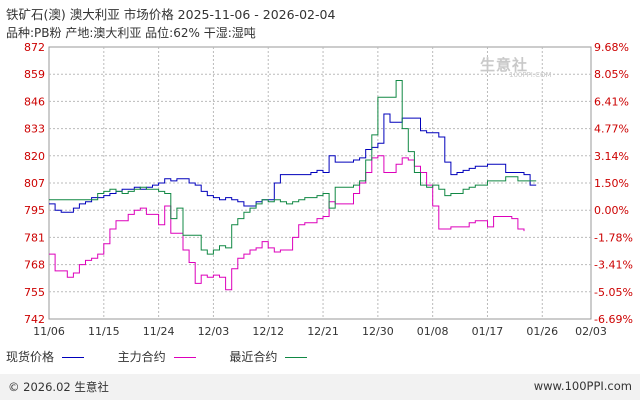 The height and width of the screenshot is (400, 640). Describe the element at coordinates (141, 357) in the screenshot. I see `legend-label-main: 主力合约` at that location.